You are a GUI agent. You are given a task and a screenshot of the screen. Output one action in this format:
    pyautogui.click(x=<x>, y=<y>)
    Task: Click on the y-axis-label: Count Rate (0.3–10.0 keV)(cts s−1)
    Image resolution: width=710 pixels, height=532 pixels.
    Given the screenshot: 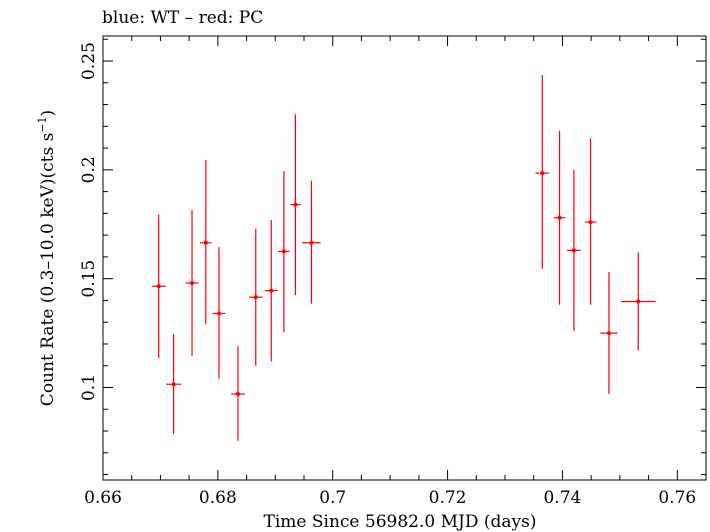 What is the action you would take?
    pyautogui.click(x=47, y=258)
    